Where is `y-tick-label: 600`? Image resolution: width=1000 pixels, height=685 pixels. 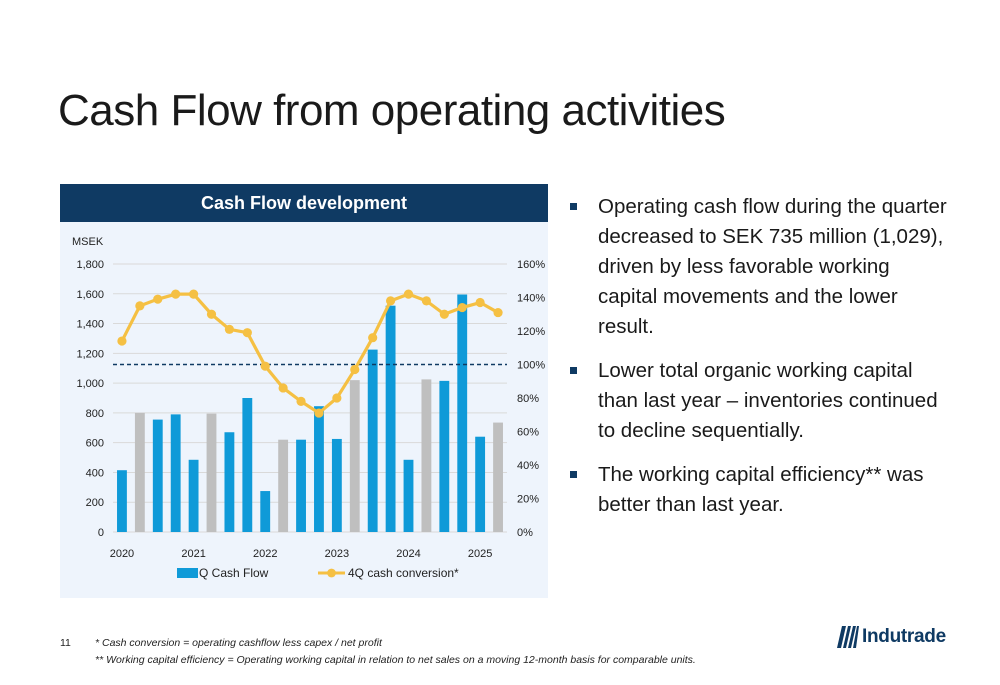
y-tick-label: 600 is located at coordinates (95, 444).